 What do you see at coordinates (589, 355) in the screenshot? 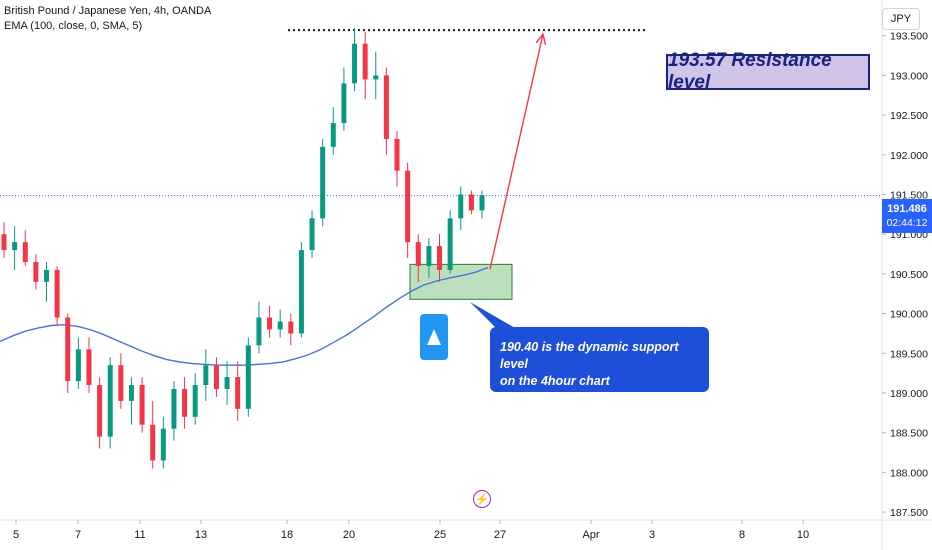
I see `support-callout-line1: 190.40 is the dynamic support level` at bounding box center [589, 355].